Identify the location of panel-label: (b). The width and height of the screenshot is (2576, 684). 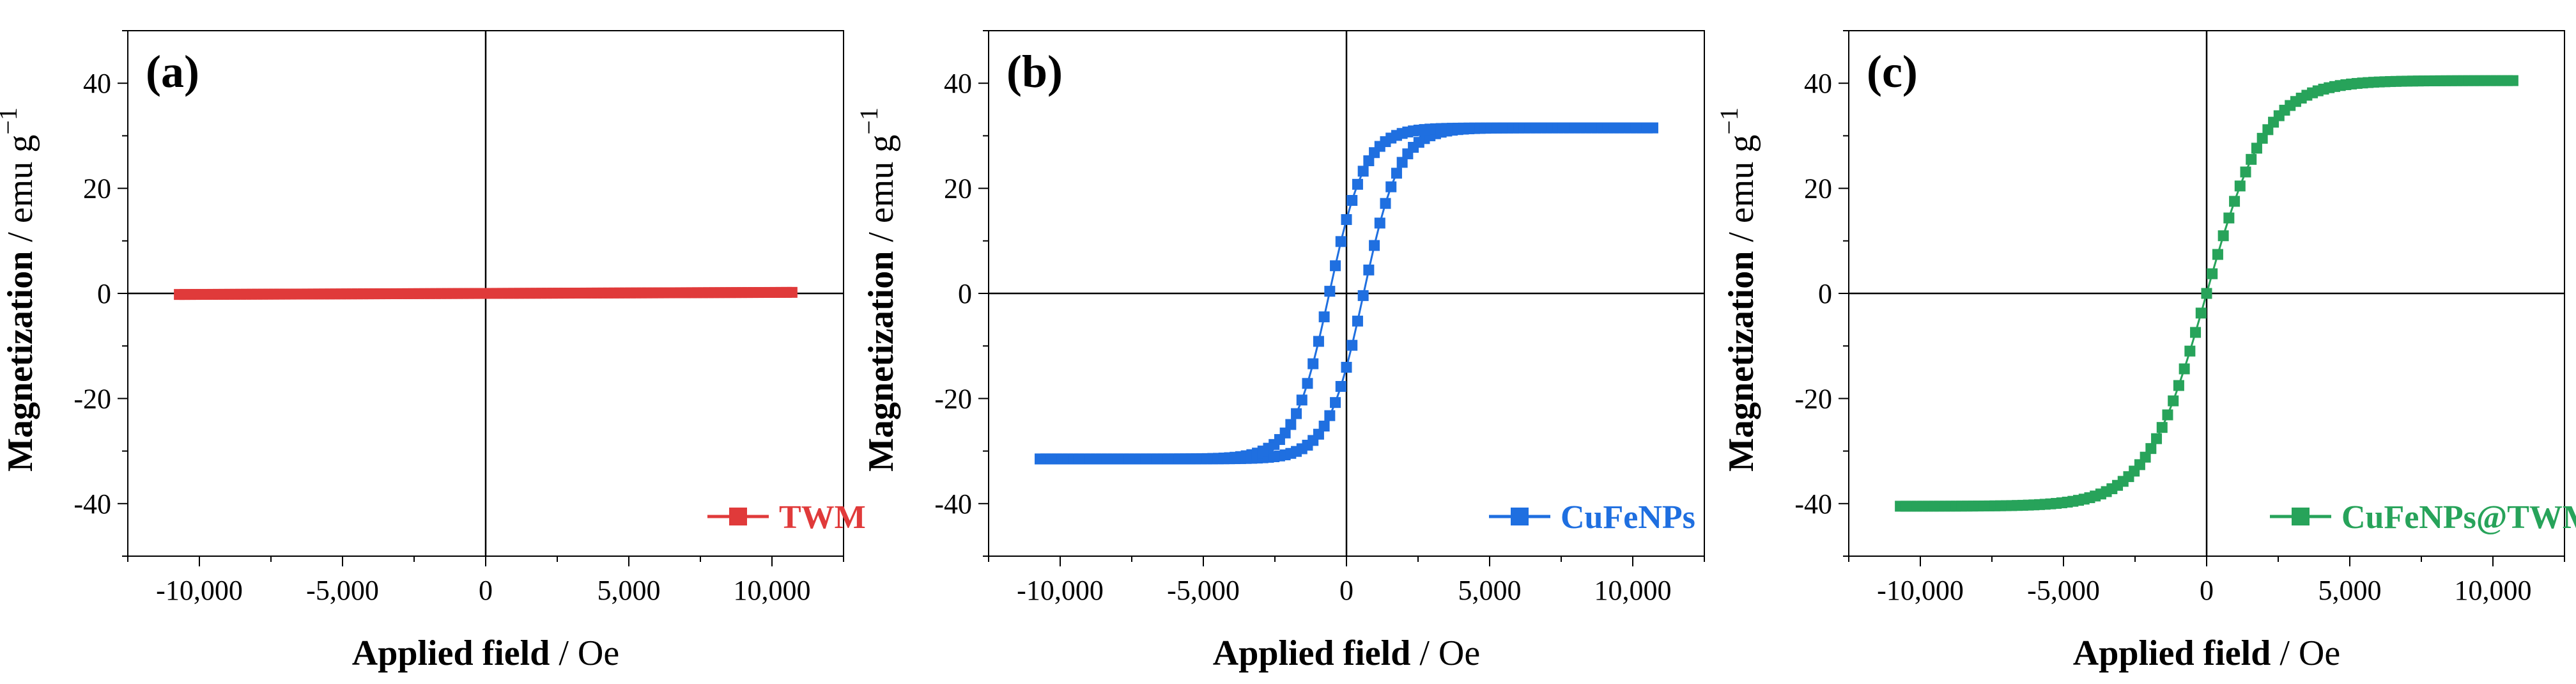
(1034, 71).